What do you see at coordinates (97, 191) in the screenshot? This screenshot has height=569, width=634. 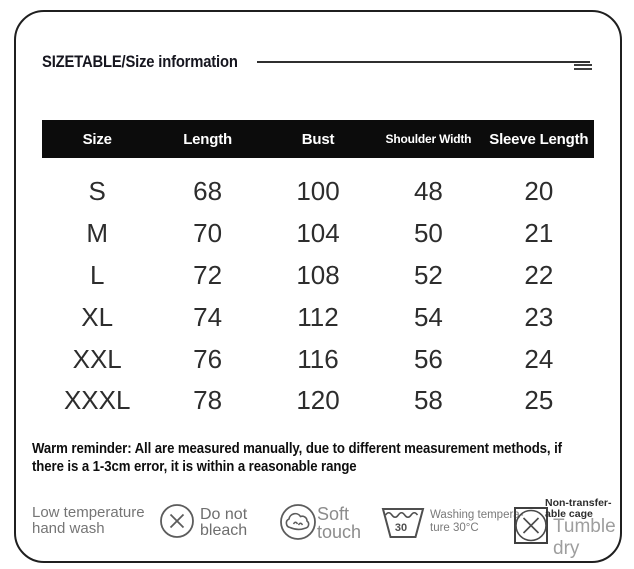 I see `cell-size: S` at bounding box center [97, 191].